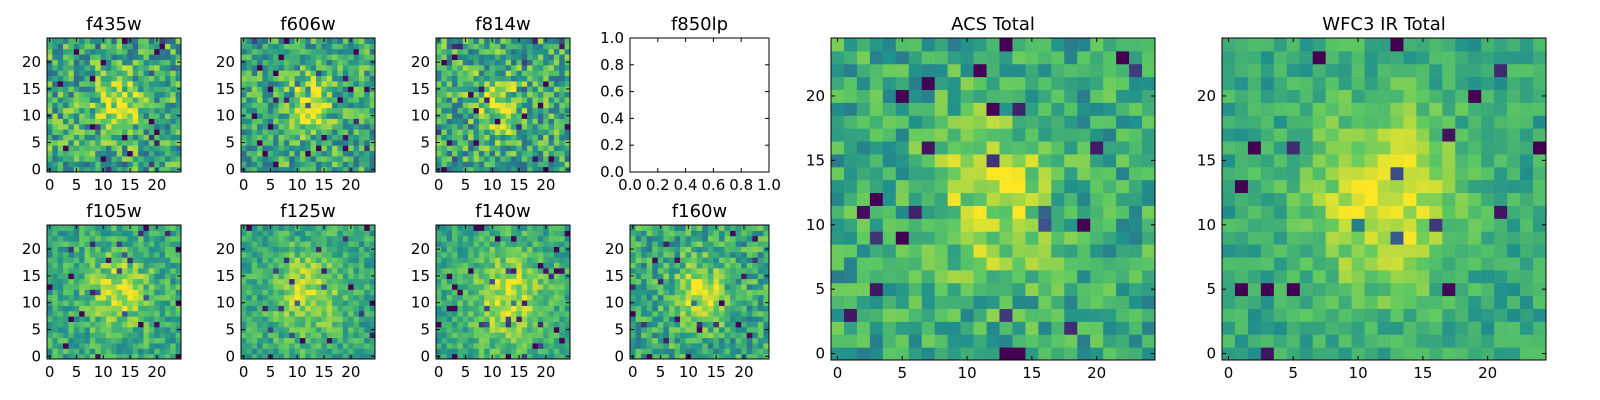 The height and width of the screenshot is (400, 1600). What do you see at coordinates (103, 372) in the screenshot?
I see `x-tick-label: 10` at bounding box center [103, 372].